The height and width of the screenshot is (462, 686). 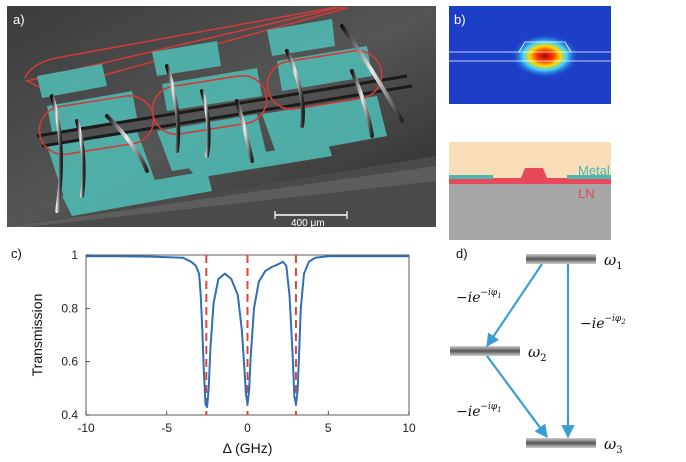 I want to click on level-omega1, so click(x=561, y=259).